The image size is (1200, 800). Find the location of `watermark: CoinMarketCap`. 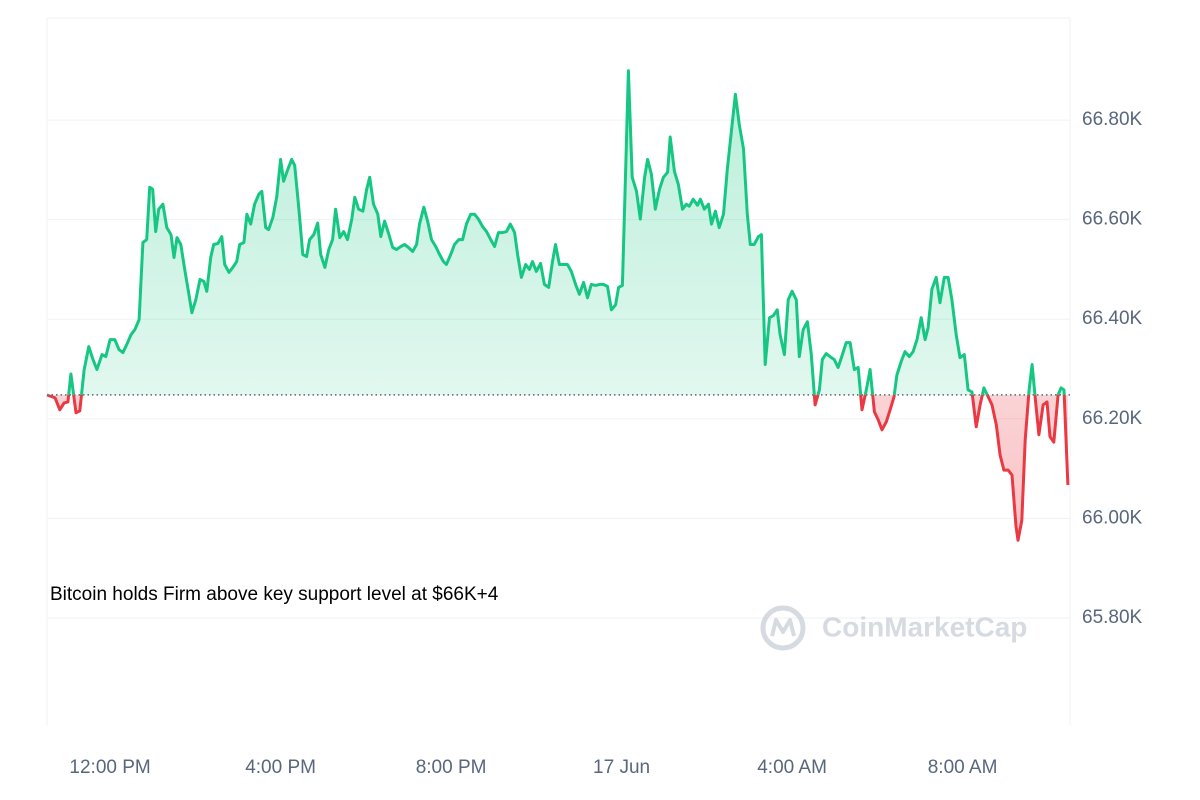

watermark: CoinMarketCap is located at coordinates (893, 628).